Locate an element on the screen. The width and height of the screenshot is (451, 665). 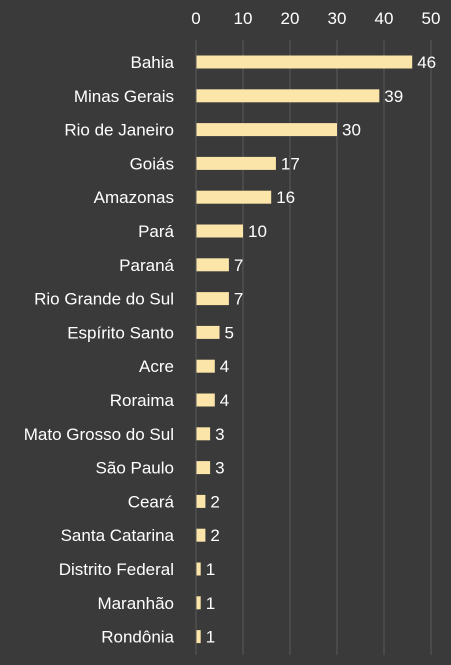
category-label: Goiás is located at coordinates (152, 163).